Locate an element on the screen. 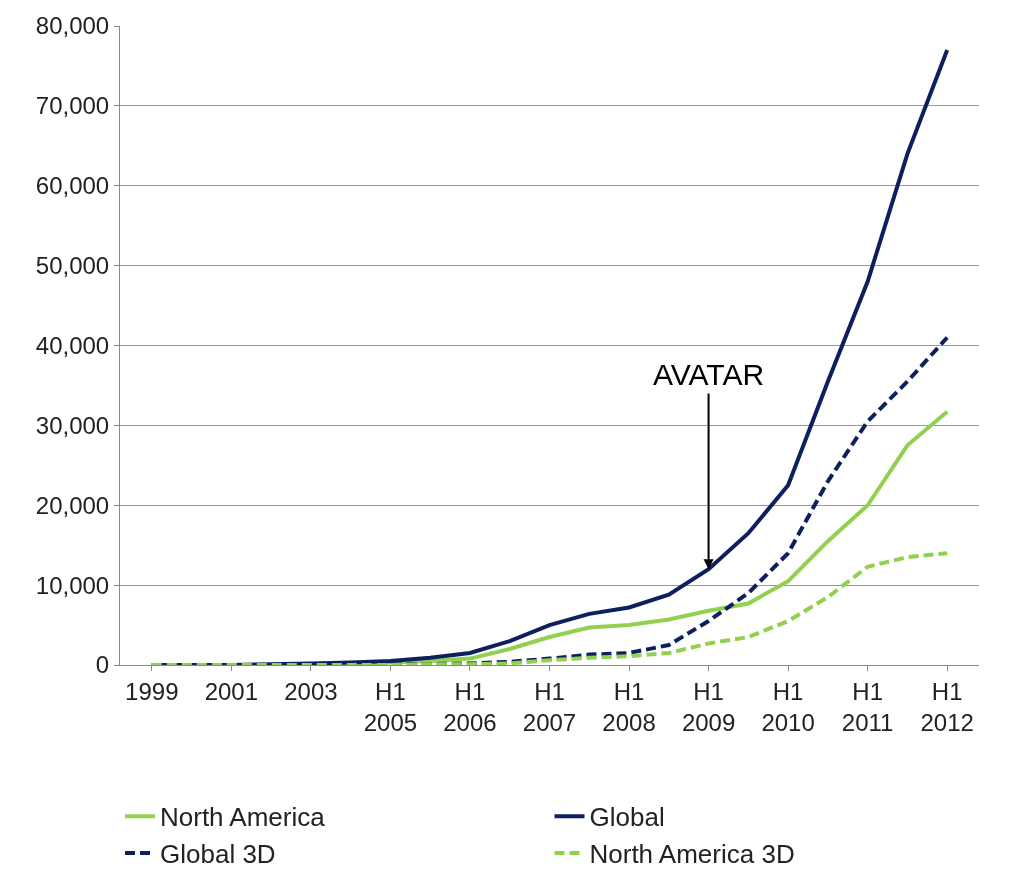 The width and height of the screenshot is (1009, 889). x-tick-label: H1 2006 is located at coordinates (470, 706).